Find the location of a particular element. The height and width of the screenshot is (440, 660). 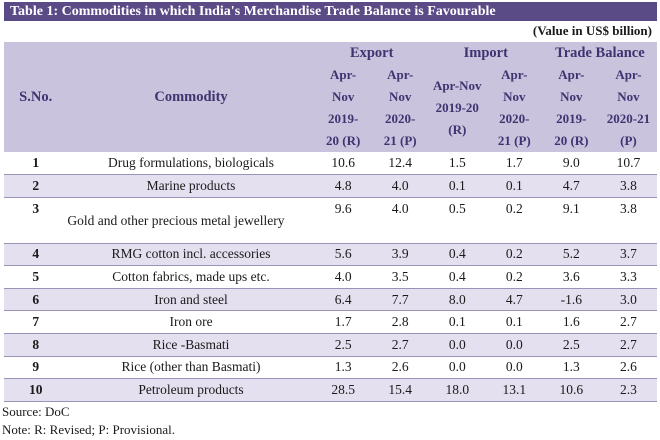

row-commodity: Rice (other than Basmati) is located at coordinates (191, 367).